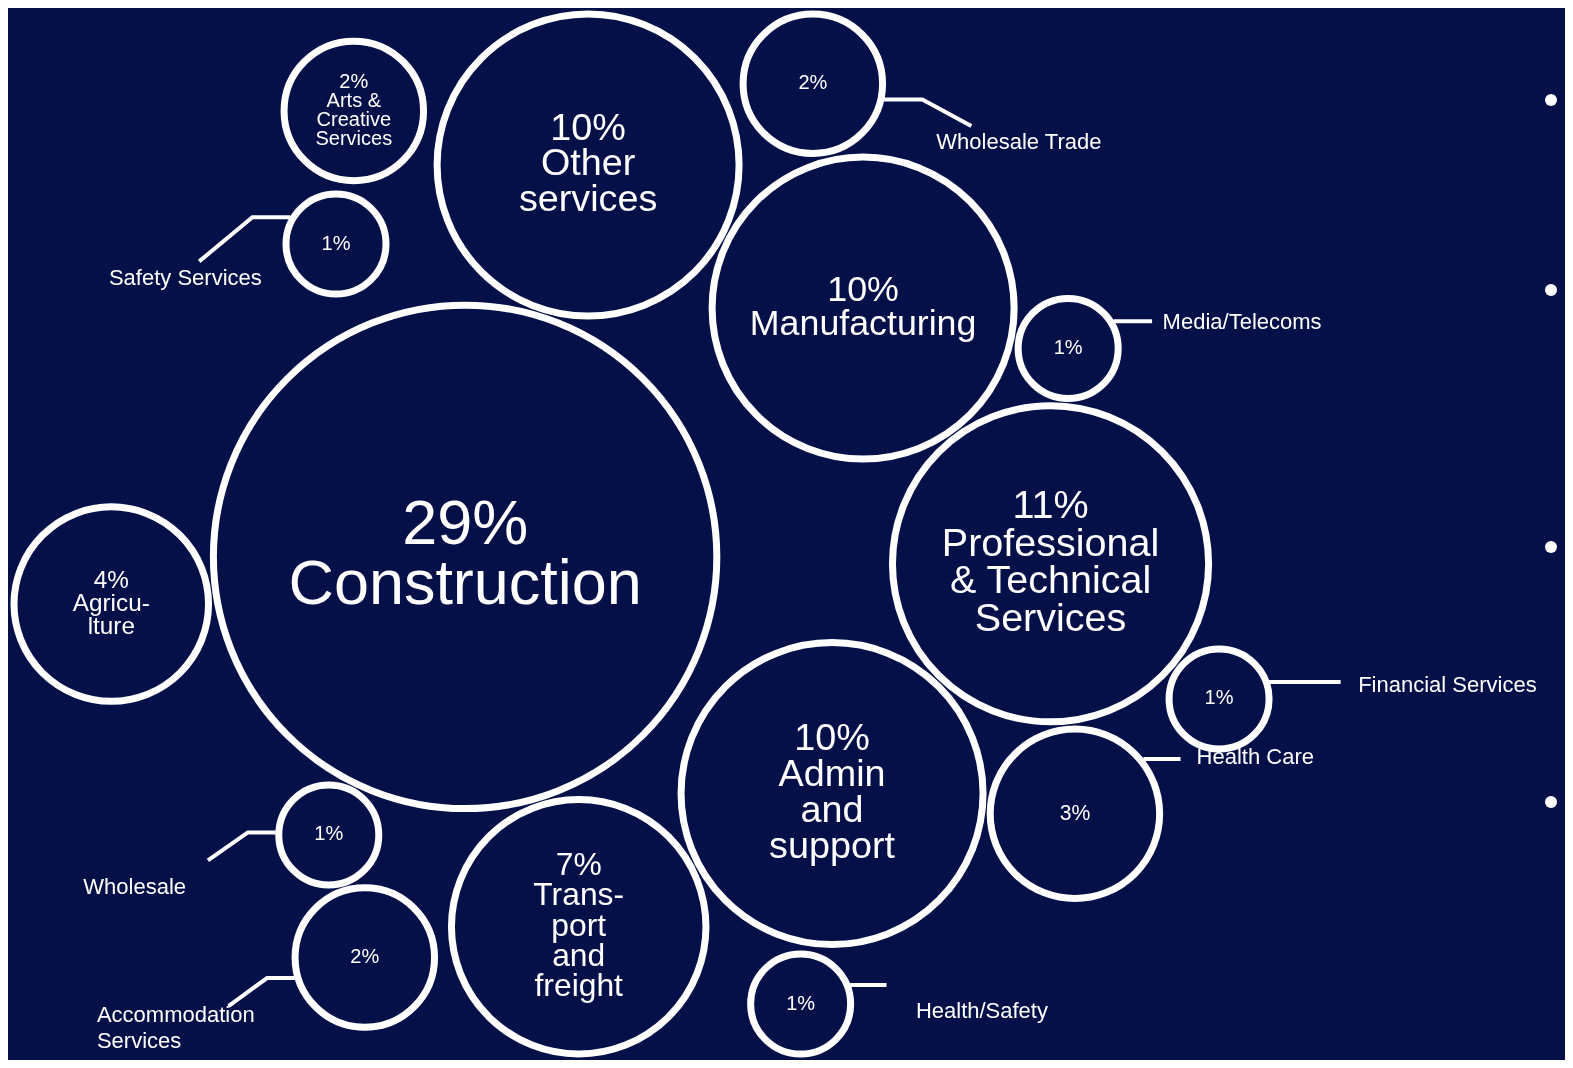  I want to click on category-label: Wholesale, so click(135, 887).